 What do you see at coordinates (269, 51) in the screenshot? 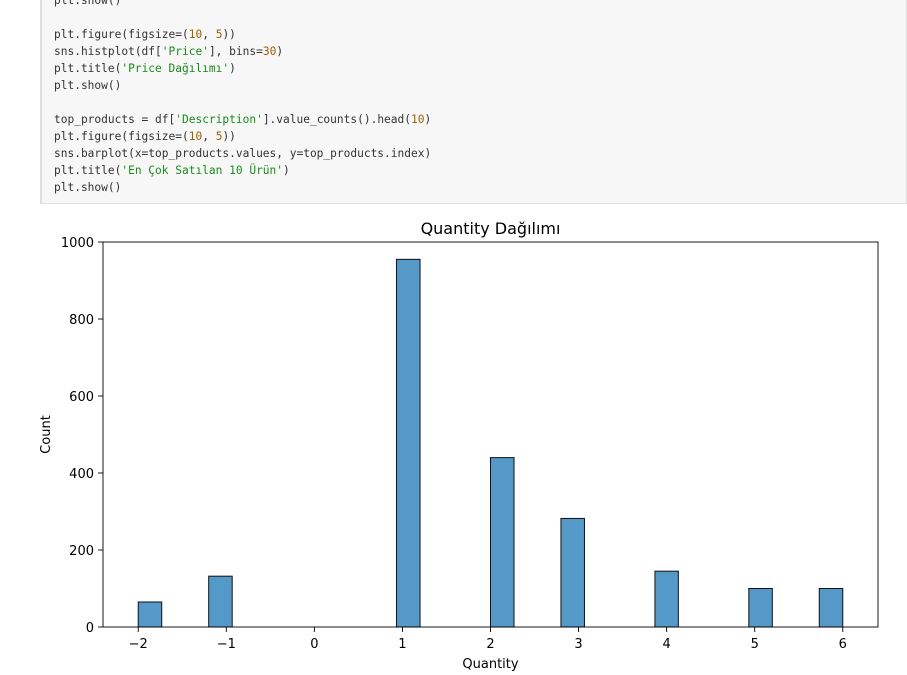
I see `code-token: 30` at bounding box center [269, 51].